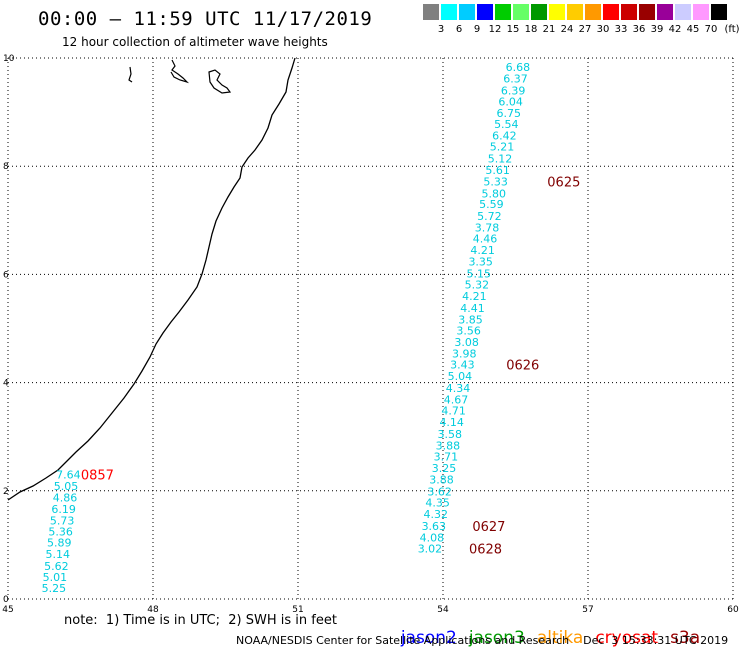 The height and width of the screenshot is (650, 740). I want to click on wave-height-value: 4.67, so click(456, 399).